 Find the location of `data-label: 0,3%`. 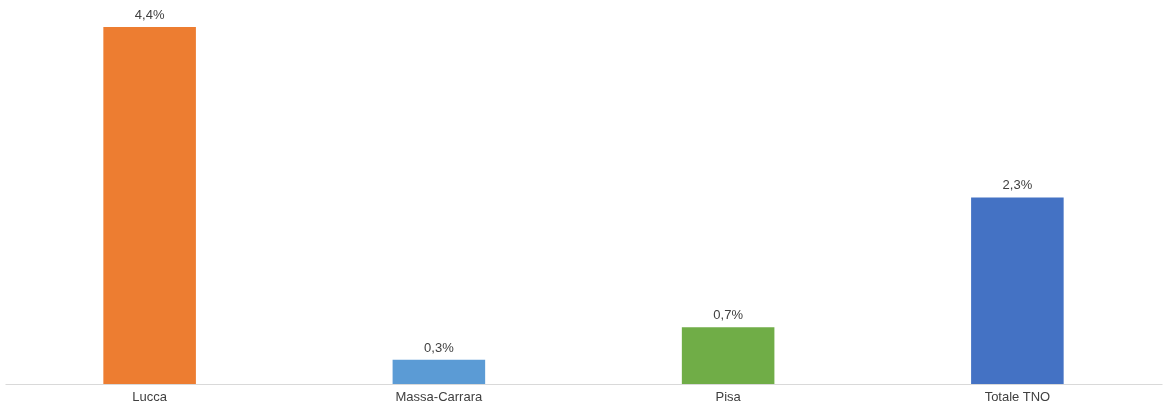

data-label: 0,3% is located at coordinates (439, 347).